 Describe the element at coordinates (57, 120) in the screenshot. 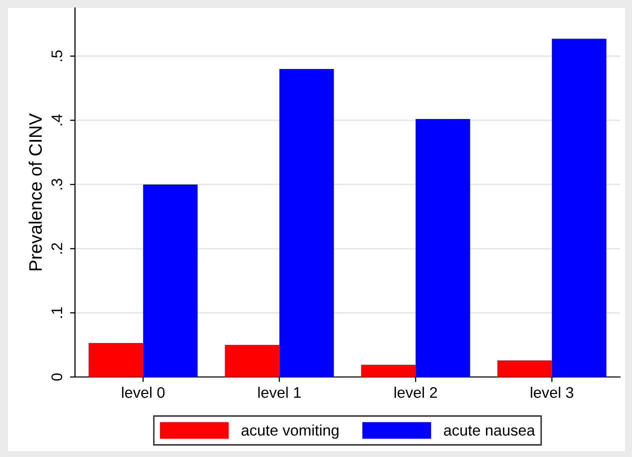

I see `y-tick-label: .4` at that location.